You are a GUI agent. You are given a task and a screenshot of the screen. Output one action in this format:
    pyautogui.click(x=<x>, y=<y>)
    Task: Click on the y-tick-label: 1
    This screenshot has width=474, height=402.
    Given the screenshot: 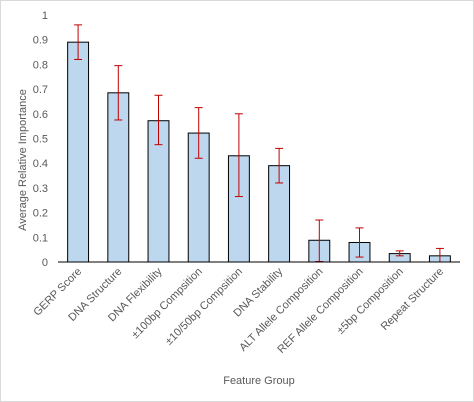 What is the action you would take?
    pyautogui.click(x=45, y=16)
    